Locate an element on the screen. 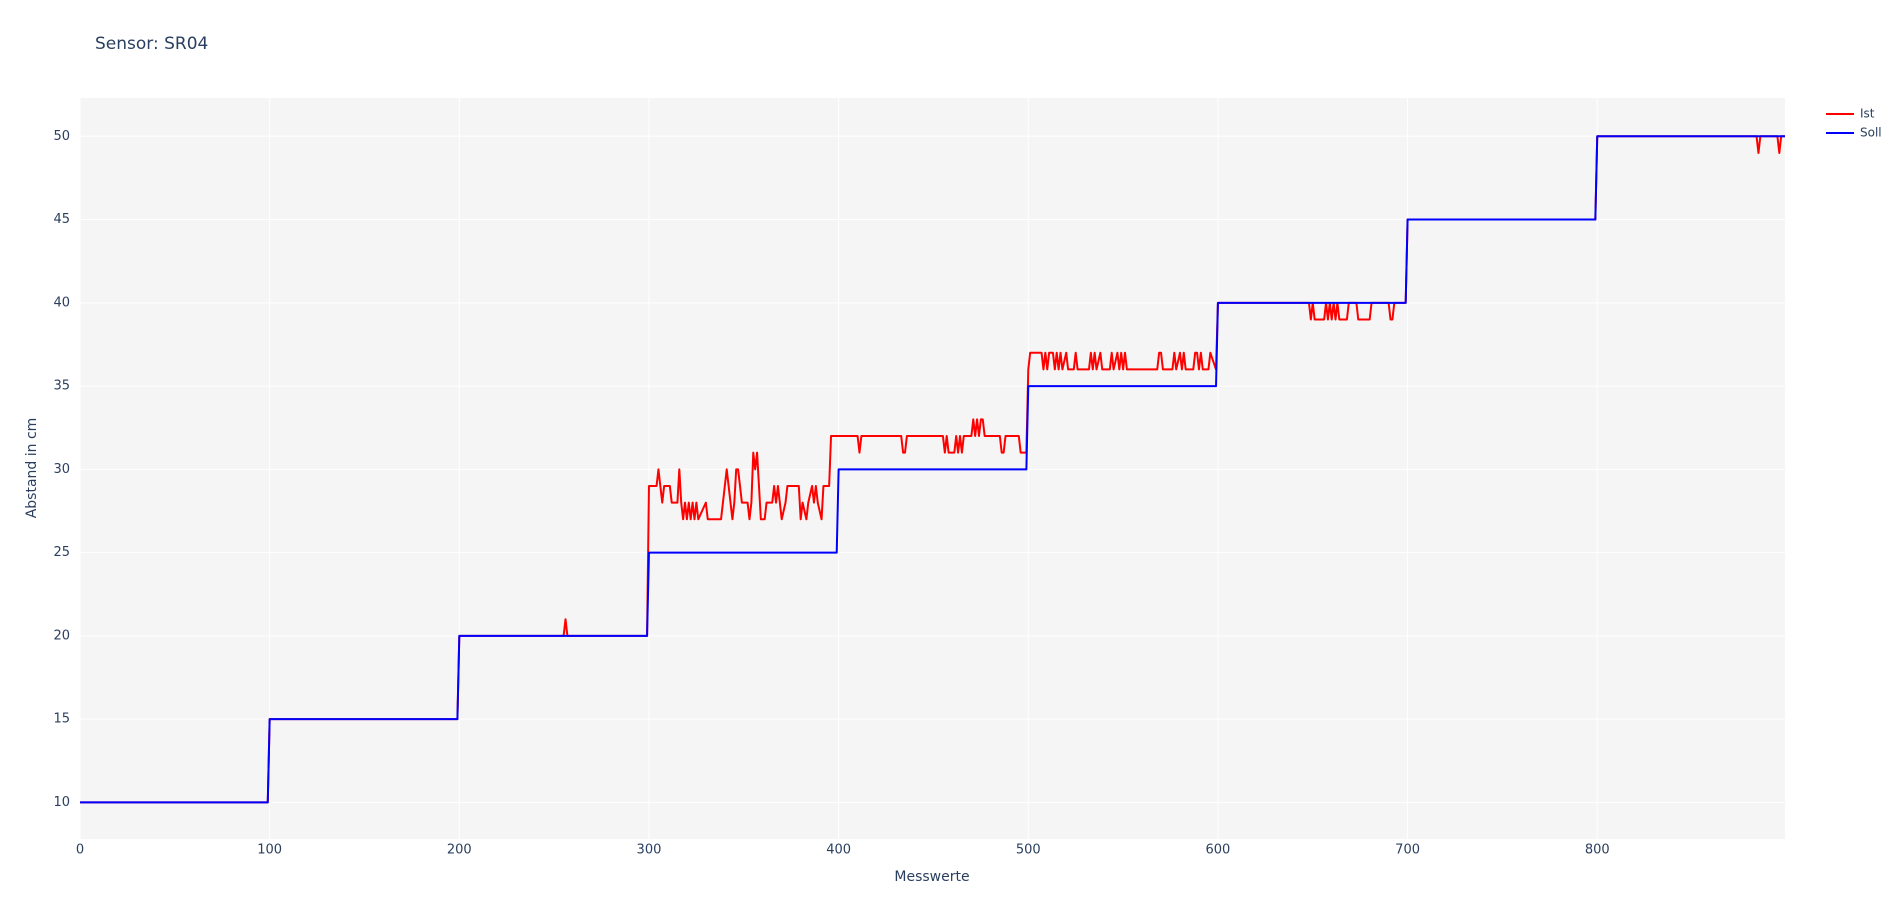 This screenshot has width=1904, height=921. y-tick-label: 50 is located at coordinates (61, 136).